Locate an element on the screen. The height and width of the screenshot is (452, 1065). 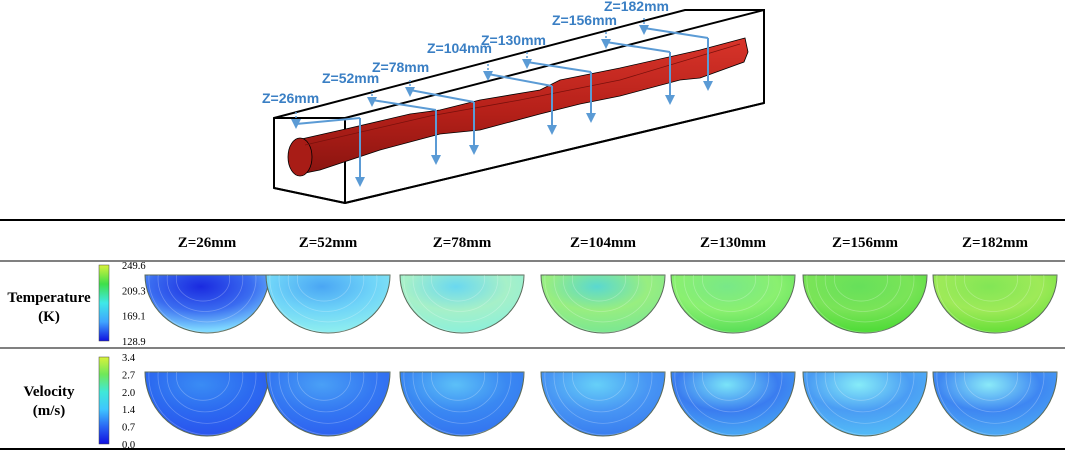
colorbar-tick-label: 209.3 is located at coordinates (134, 291).